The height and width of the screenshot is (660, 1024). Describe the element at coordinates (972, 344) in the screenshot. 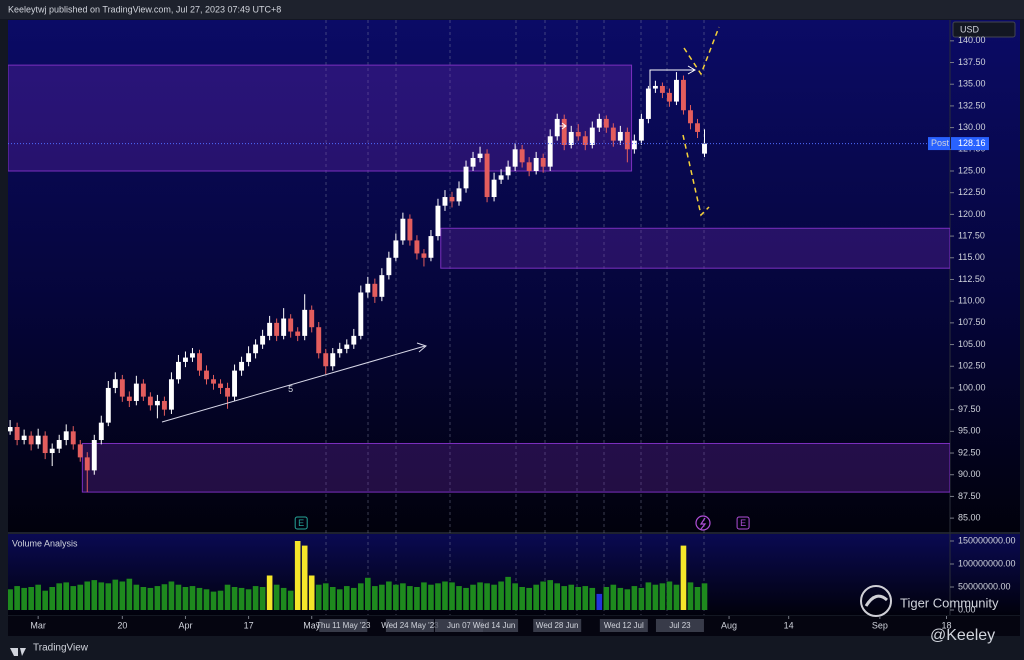

I see `y-tick-label: 105.00` at that location.